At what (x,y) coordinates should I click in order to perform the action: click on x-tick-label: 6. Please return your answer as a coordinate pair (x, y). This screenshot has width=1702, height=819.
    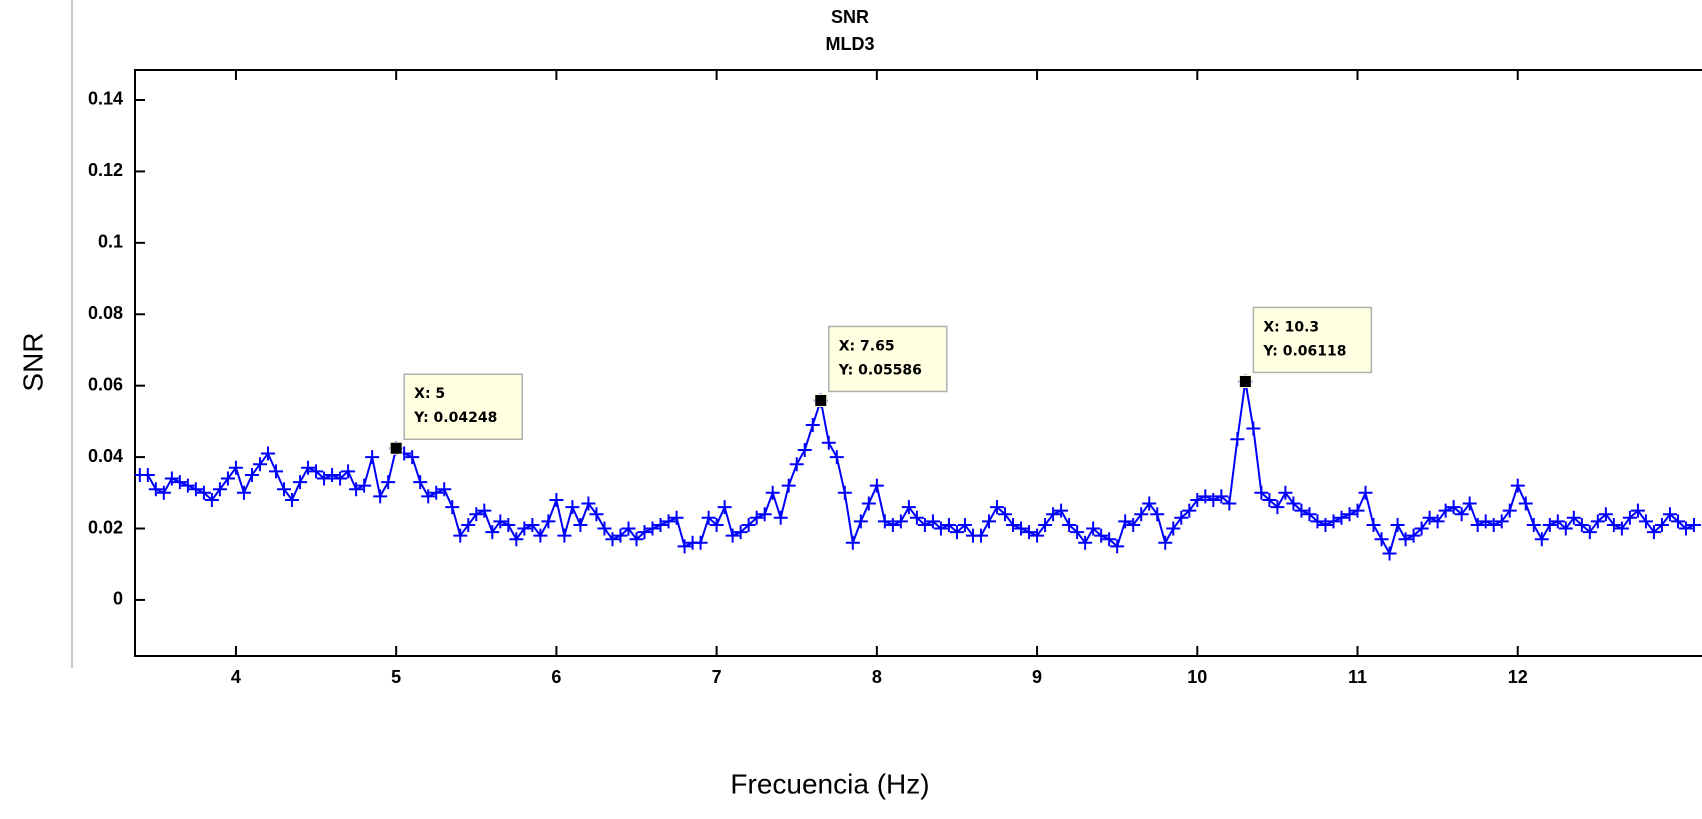
    Looking at the image, I should click on (556, 677).